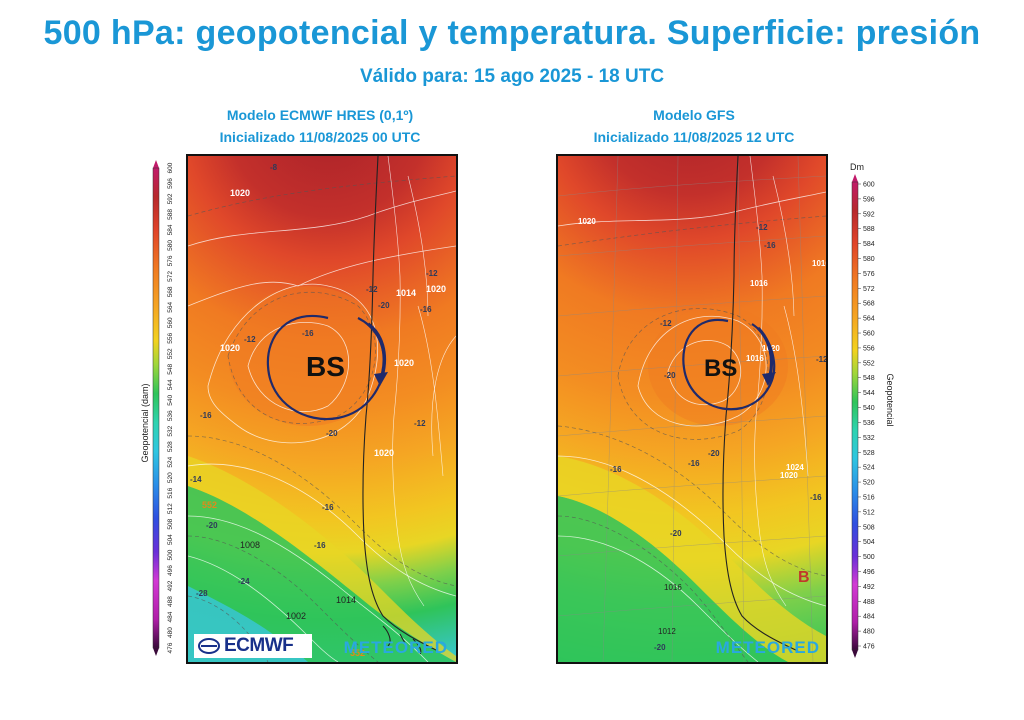 The width and height of the screenshot is (1024, 720). Describe the element at coordinates (694, 137) in the screenshot. I see `right-model-init: Inicializado 11/08/2025 12 UTC` at that location.